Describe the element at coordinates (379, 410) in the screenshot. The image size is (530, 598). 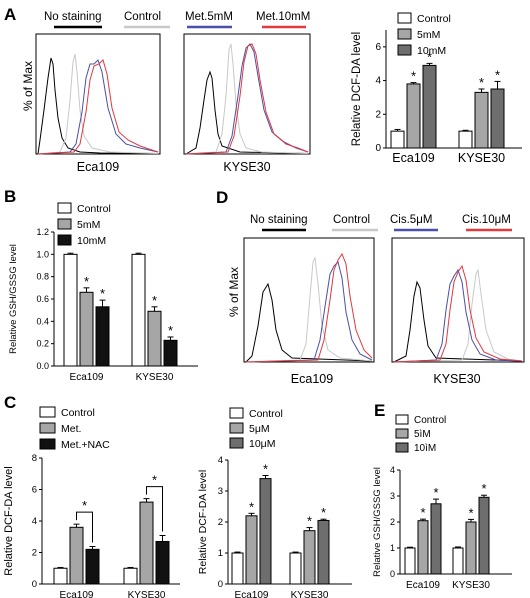
I see `panel-letter-e: E` at that location.